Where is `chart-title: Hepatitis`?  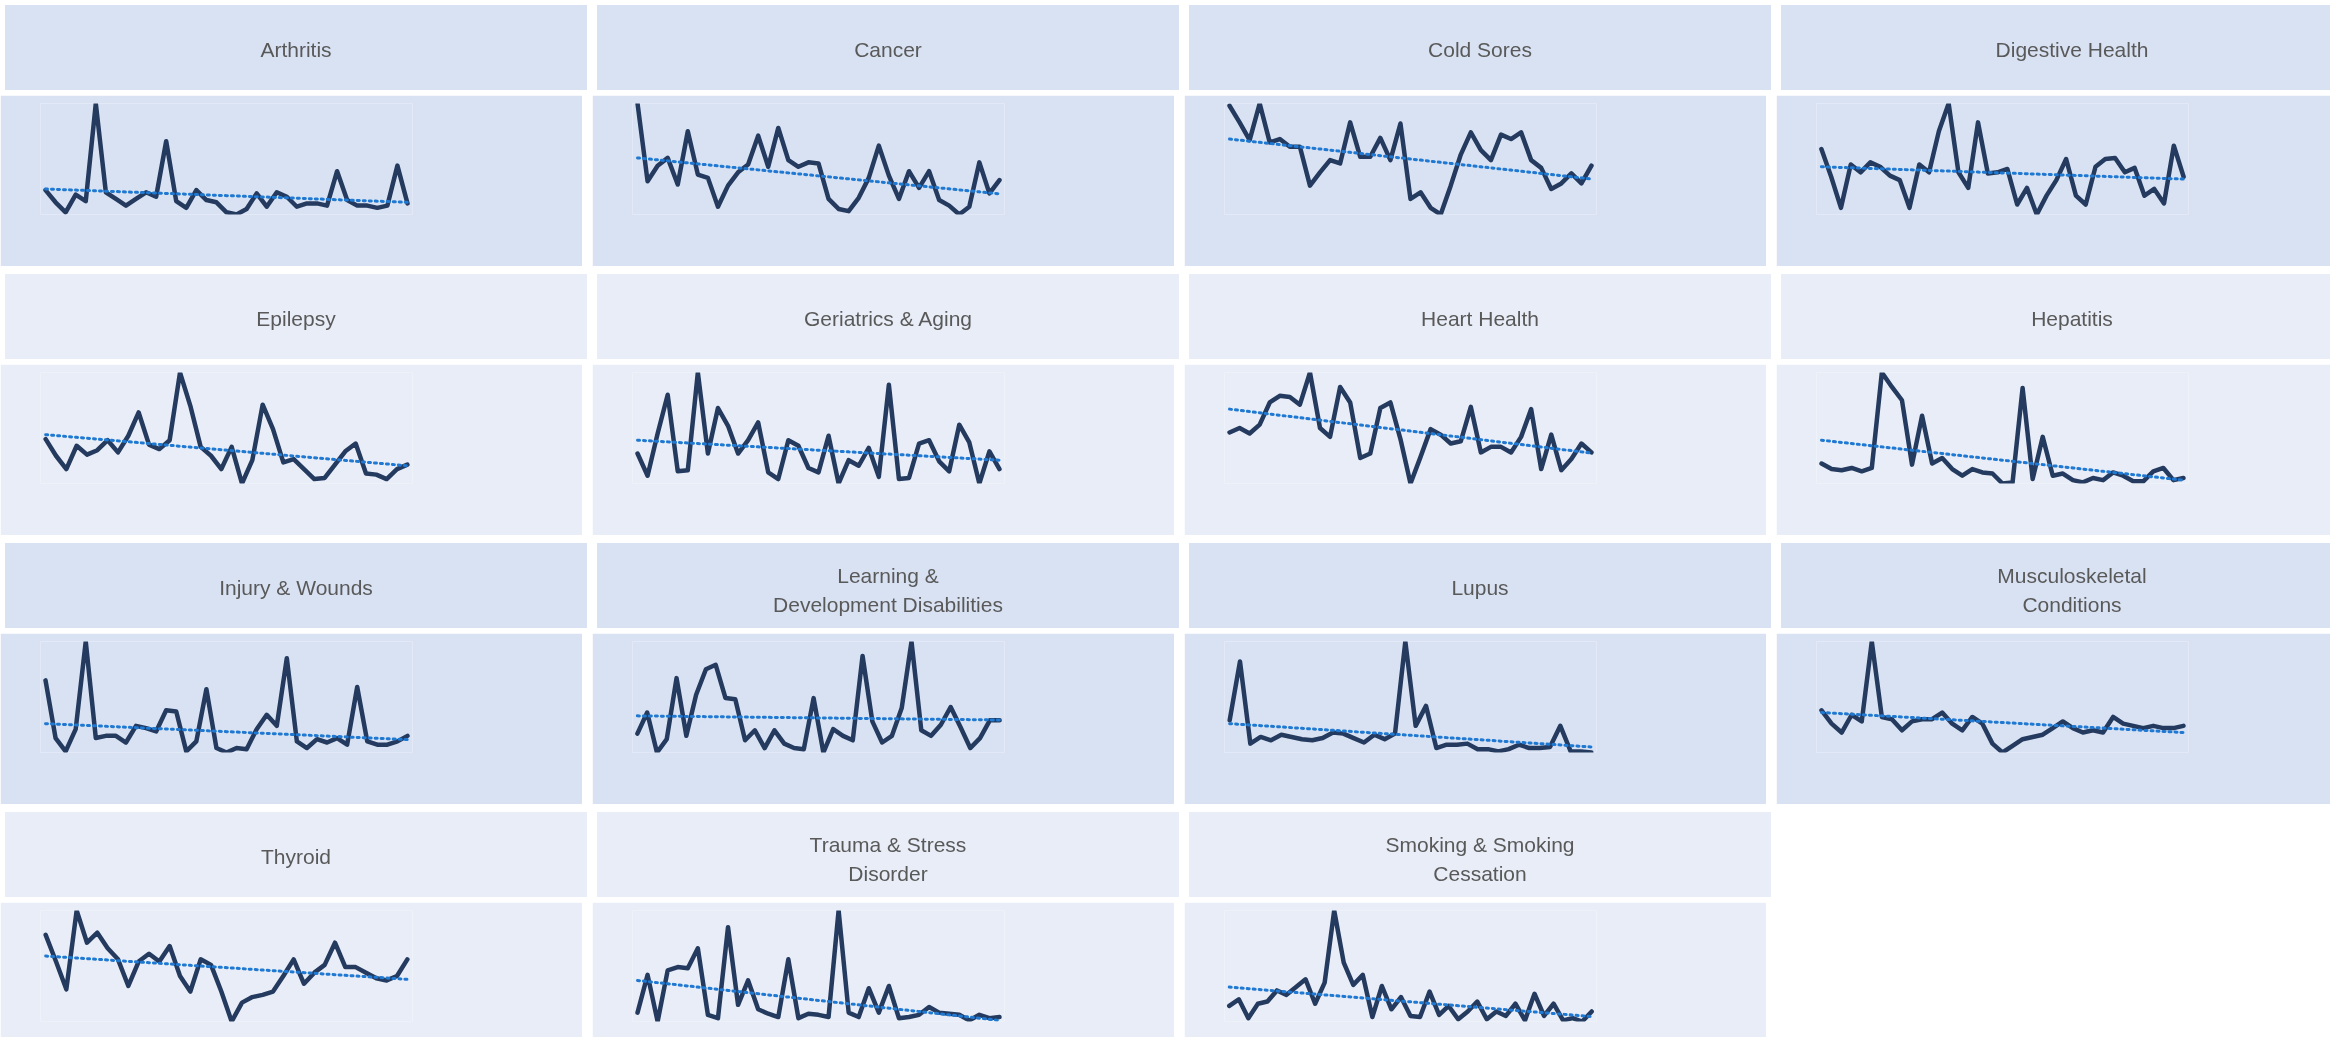
chart-title: Hepatitis is located at coordinates (2072, 319).